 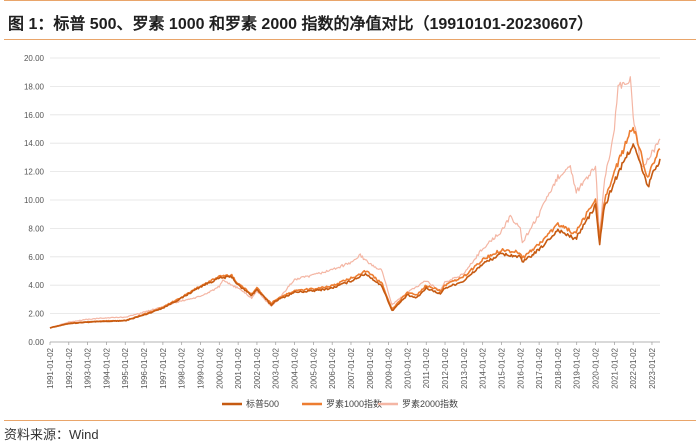 I want to click on x-tick-label: 2018-01-02, so click(x=558, y=367).